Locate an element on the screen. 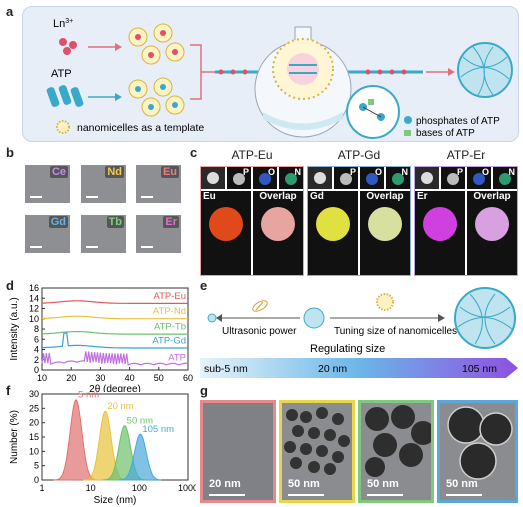 The width and height of the screenshot is (523, 507). x-tick-label: 40 is located at coordinates (130, 378).